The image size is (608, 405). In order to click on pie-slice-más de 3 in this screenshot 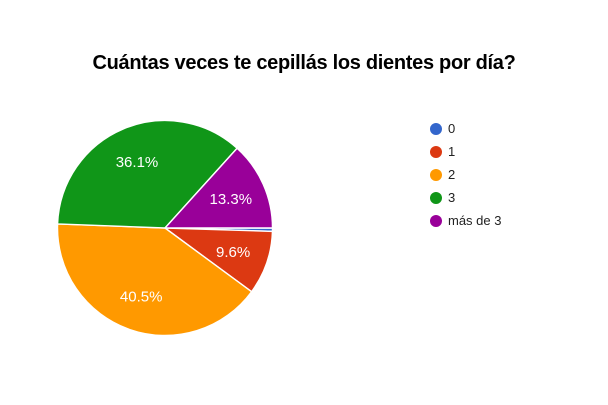, I will do `click(219, 188)`.